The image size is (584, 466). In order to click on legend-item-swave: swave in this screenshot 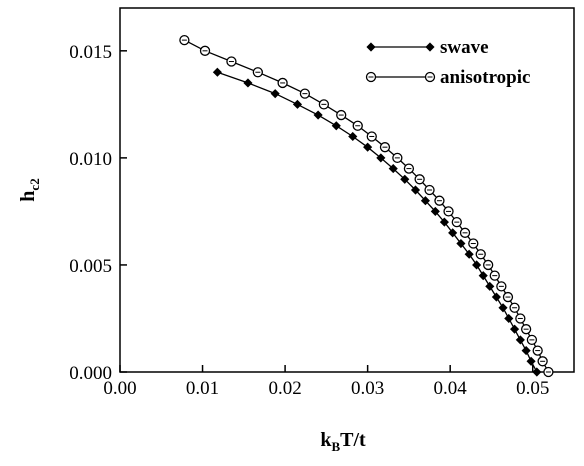, I will do `click(427, 47)`.